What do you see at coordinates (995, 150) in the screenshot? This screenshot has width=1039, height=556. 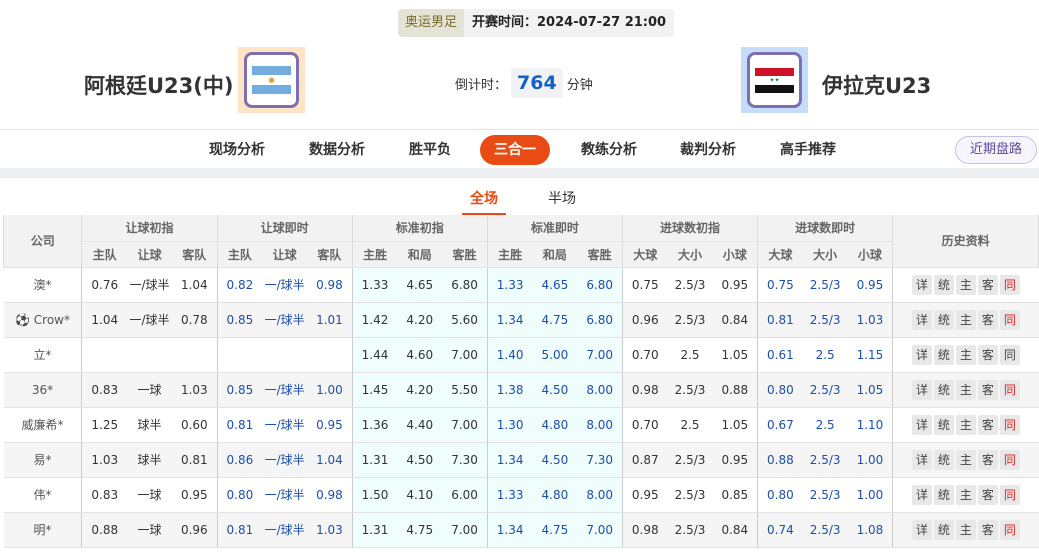 I see `recent-trend-button: 近期盘路` at bounding box center [995, 150].